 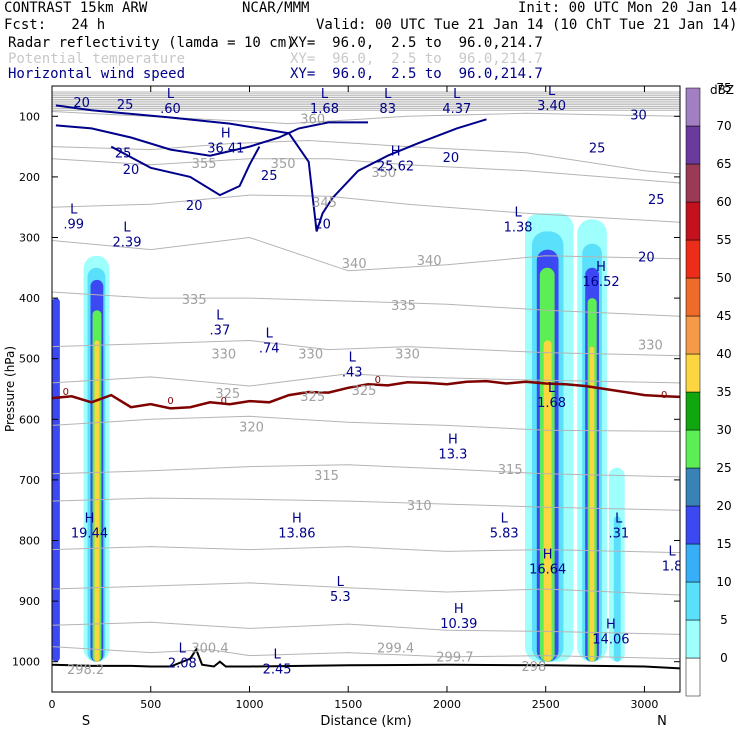 What do you see at coordinates (348, 704) in the screenshot?
I see `x-tick-label: 1500` at bounding box center [348, 704].